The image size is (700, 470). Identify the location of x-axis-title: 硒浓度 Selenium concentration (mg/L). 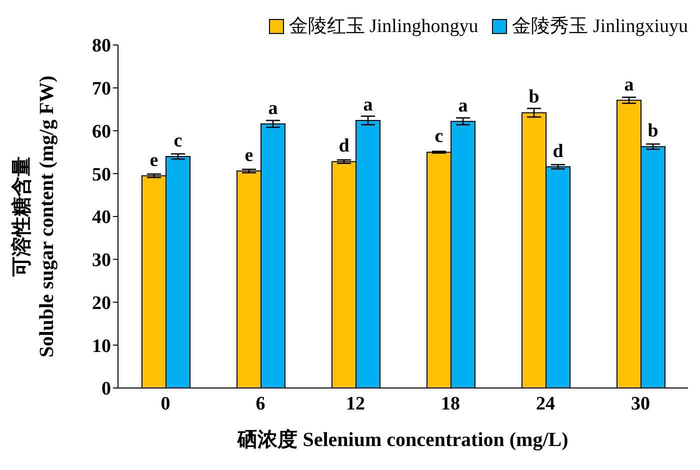
(402, 440).